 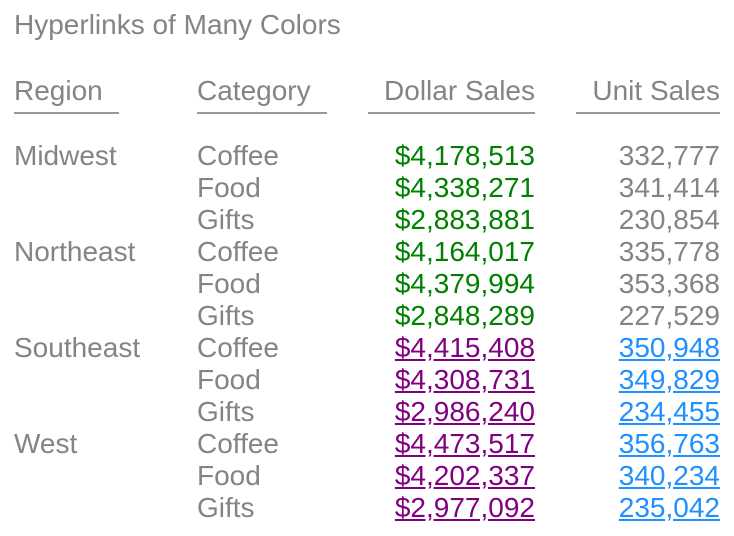 I want to click on table-row: Midwest Coffee $4,178,513 332,777, so click(x=367, y=143).